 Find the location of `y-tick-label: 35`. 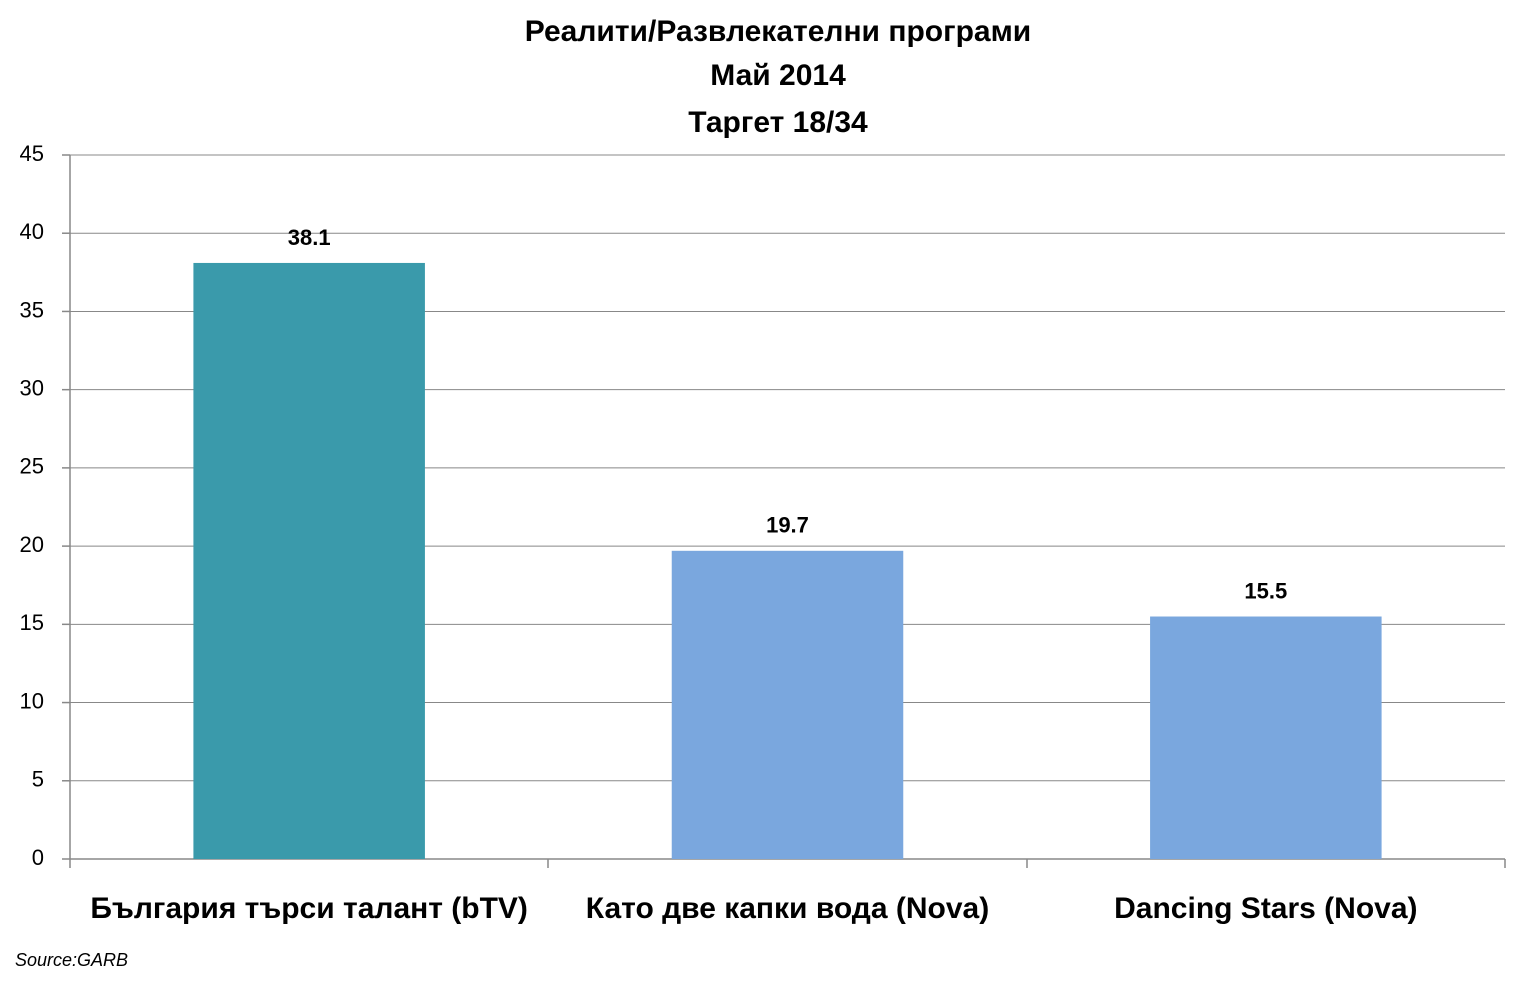

y-tick-label: 35 is located at coordinates (32, 309).